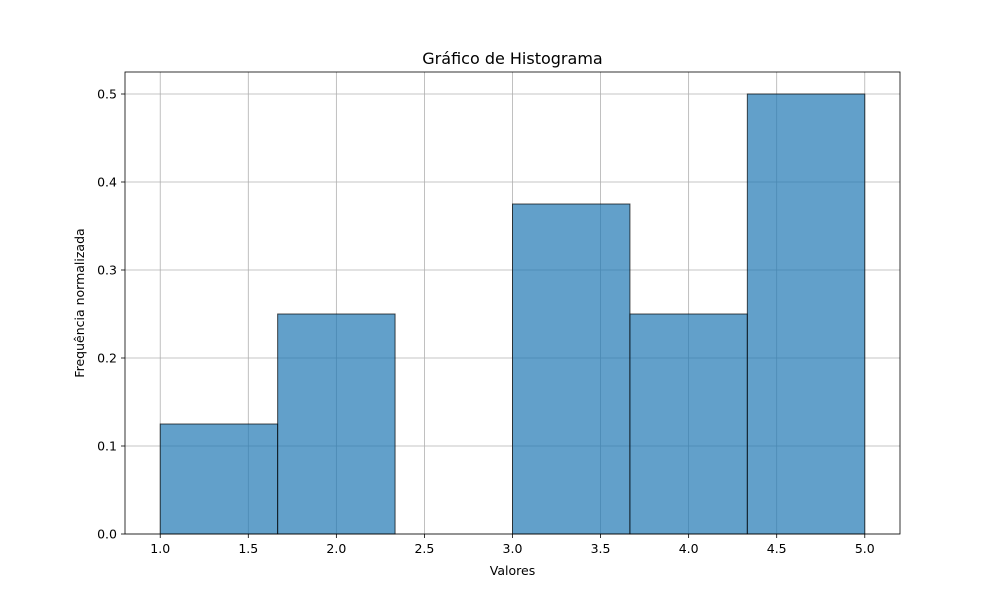 This screenshot has width=1000, height=600. What do you see at coordinates (777, 548) in the screenshot?
I see `x-tick-label: 4.5` at bounding box center [777, 548].